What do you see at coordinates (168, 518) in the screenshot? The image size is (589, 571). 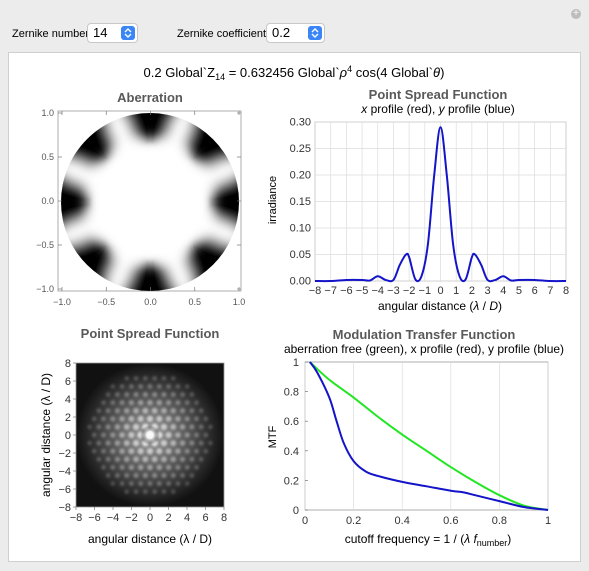 I see `psf-image-x-tick-label: 2` at bounding box center [168, 518].